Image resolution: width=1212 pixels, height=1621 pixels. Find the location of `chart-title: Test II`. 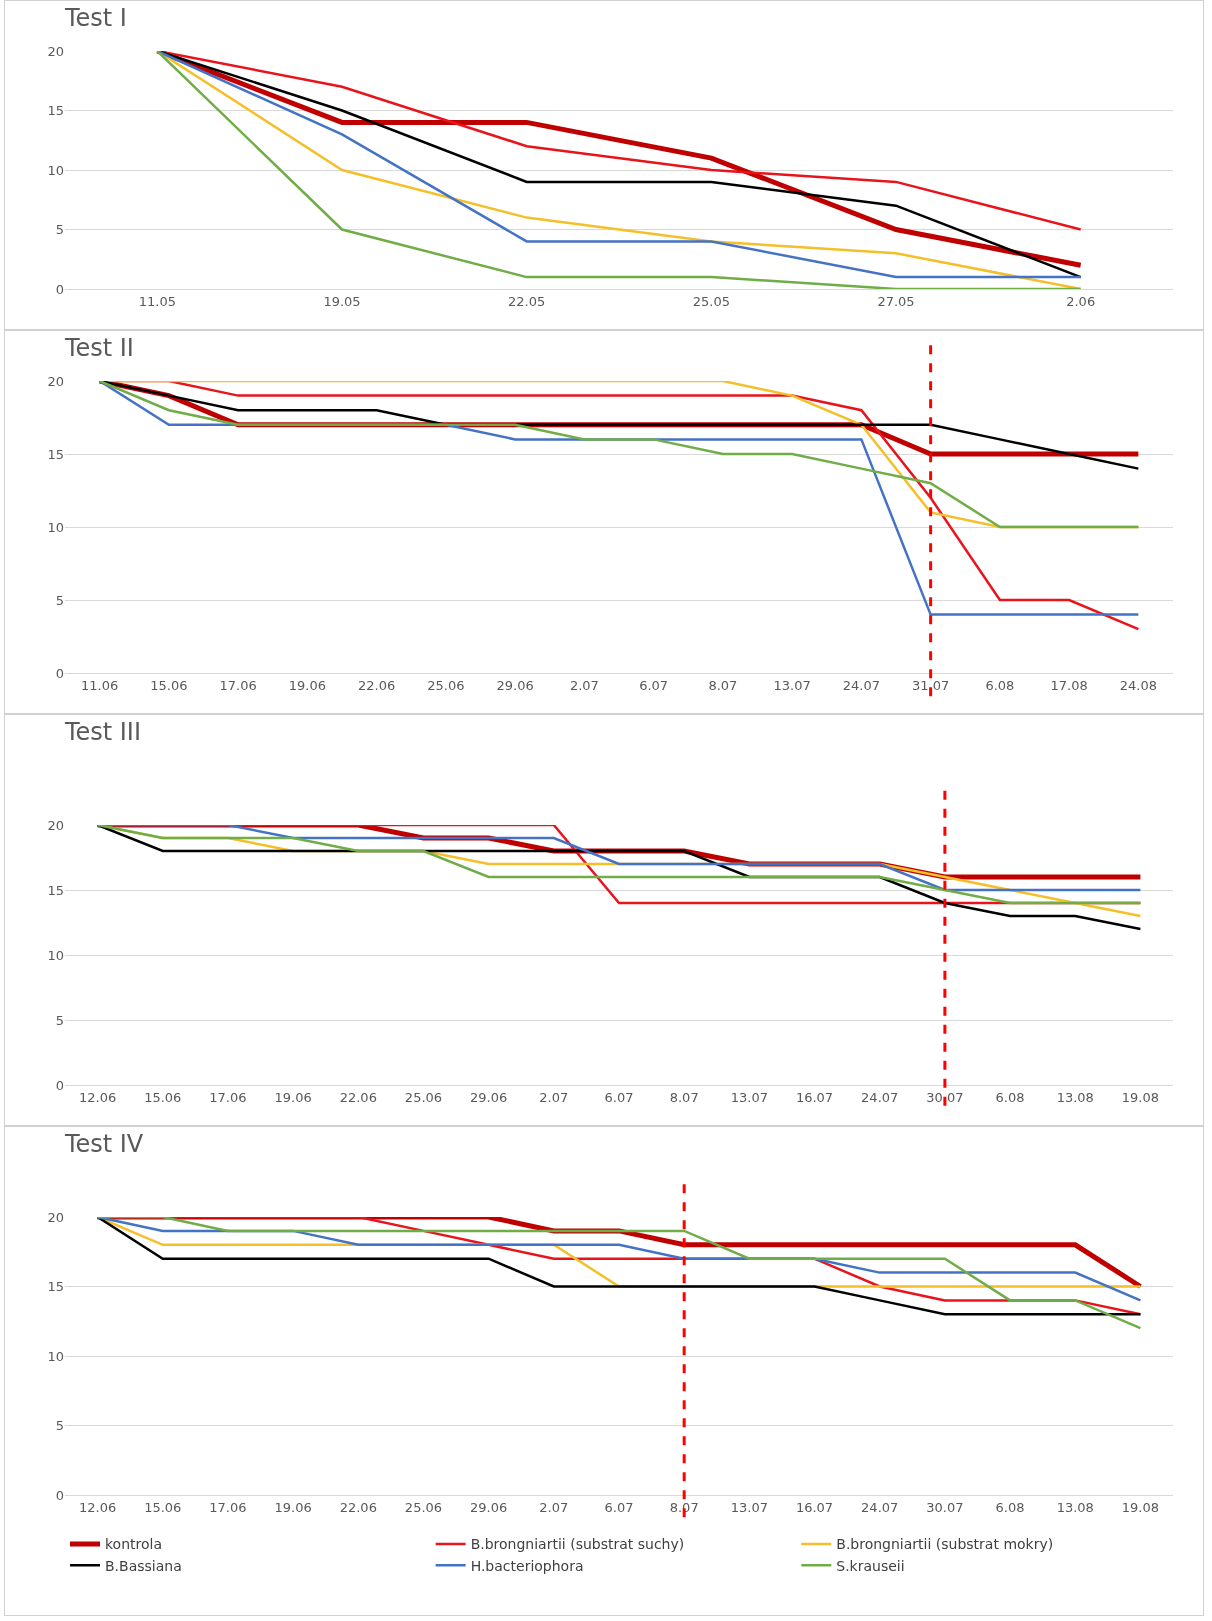

chart-title: Test II is located at coordinates (98, 347).